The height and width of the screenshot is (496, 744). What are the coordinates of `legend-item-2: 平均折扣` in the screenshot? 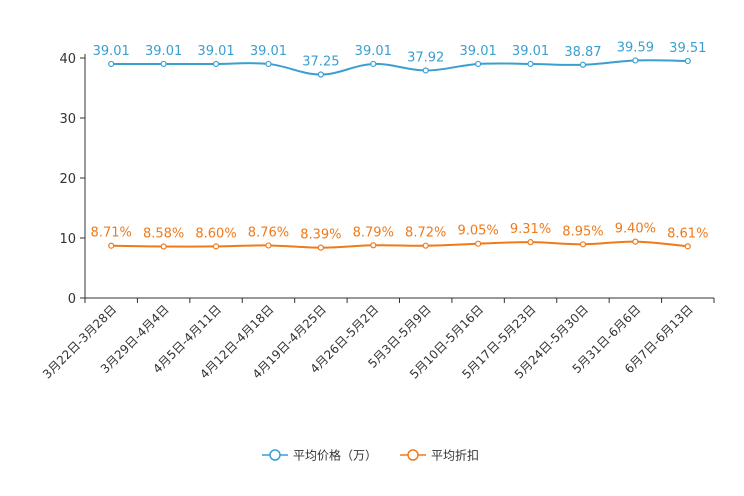 It's located at (439, 455).